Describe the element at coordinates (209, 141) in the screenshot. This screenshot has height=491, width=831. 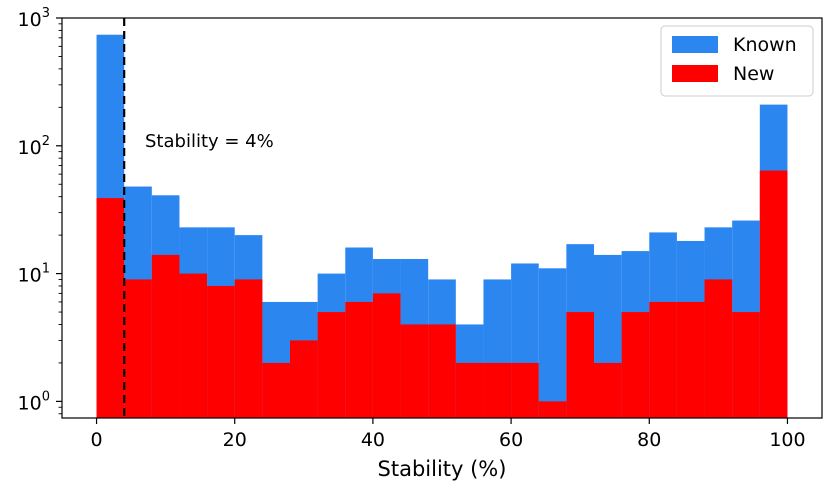
I see `stability-annotation: Stability = 4%` at that location.